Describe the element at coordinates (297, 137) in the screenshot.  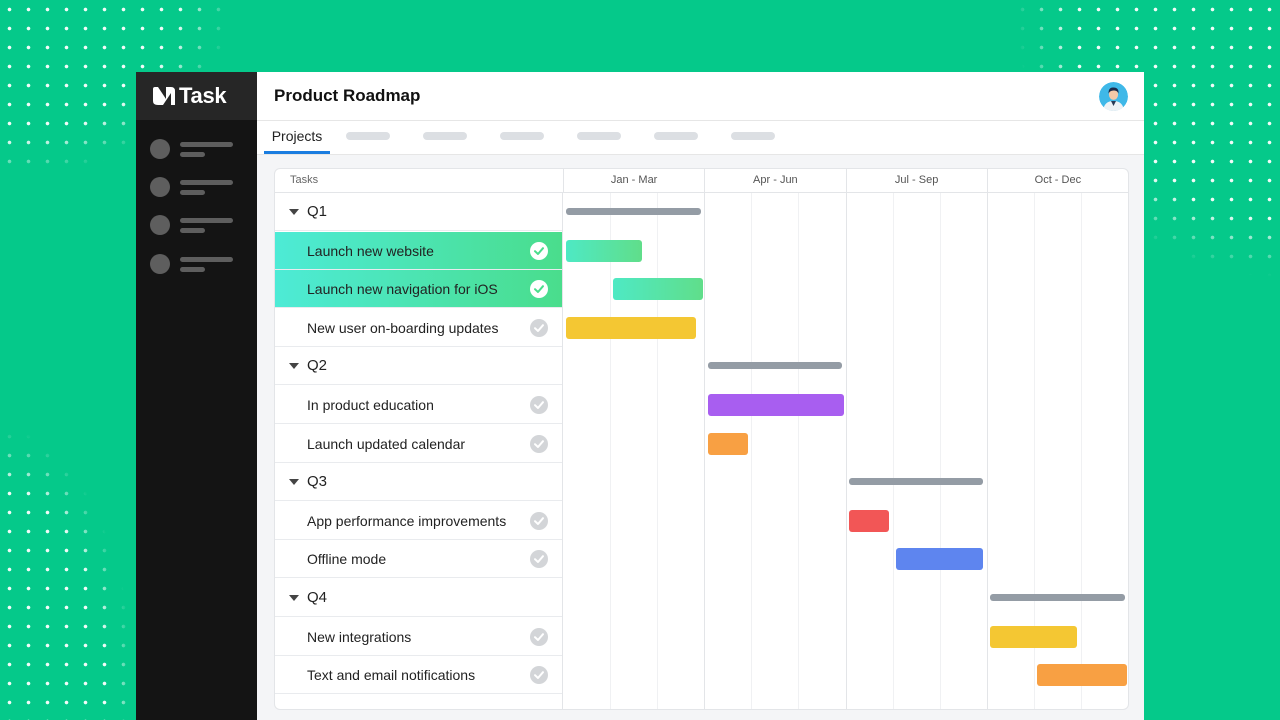
I see `tab-projects: Projects` at that location.